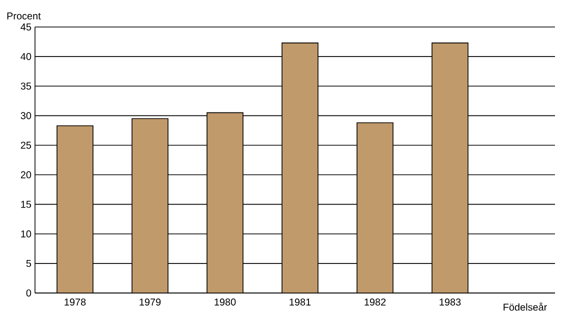  I want to click on y-axis-title: Procent, so click(24, 16).